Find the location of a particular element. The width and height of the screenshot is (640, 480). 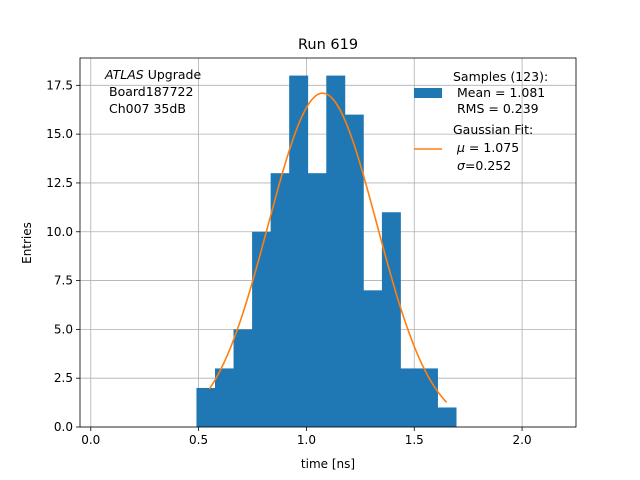

legend-fit-mu-value: = 1.075 is located at coordinates (492, 147).